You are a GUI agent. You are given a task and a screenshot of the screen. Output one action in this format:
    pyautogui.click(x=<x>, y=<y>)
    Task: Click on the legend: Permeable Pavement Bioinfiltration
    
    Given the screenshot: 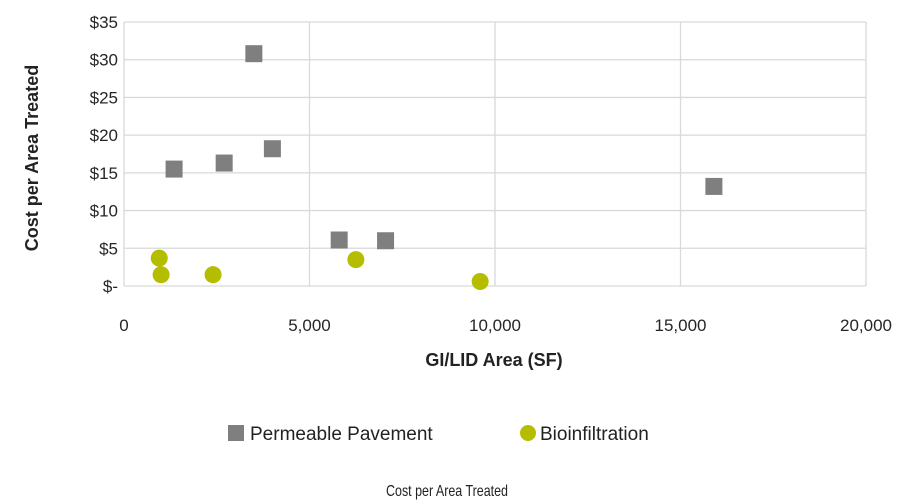 What is the action you would take?
    pyautogui.click(x=438, y=434)
    